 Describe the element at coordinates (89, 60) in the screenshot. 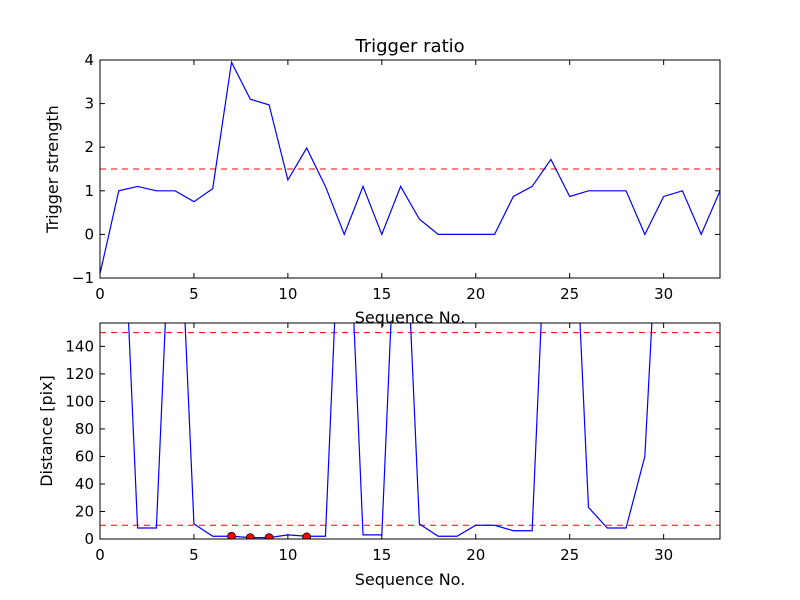

I see `y-tick-label: 4` at that location.